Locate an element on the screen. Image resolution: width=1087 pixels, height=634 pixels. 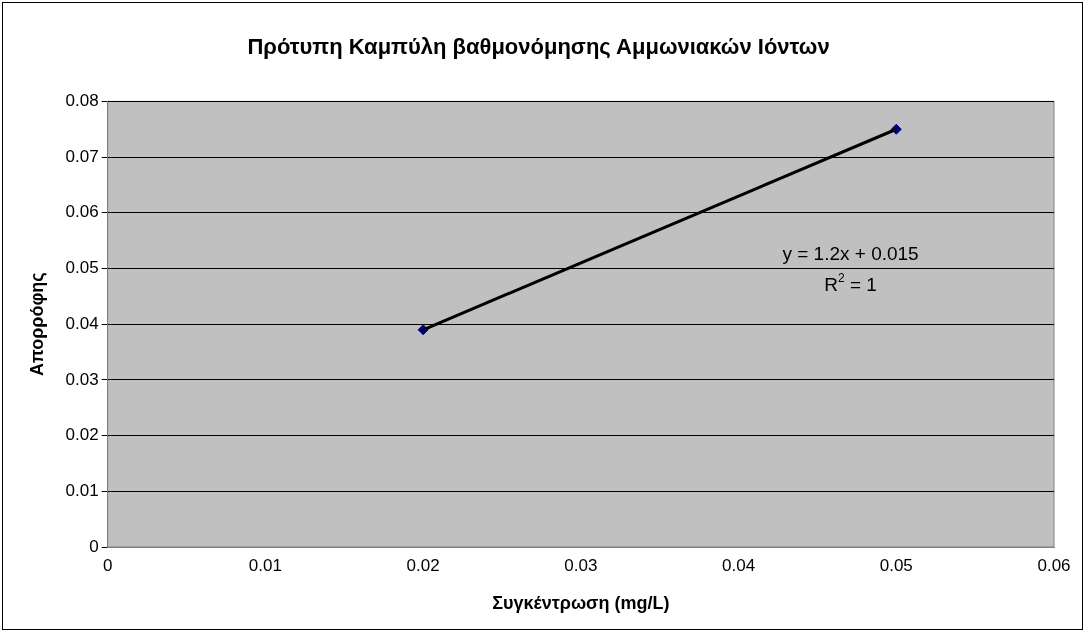
y-tick-label: 0 is located at coordinates (94, 546).